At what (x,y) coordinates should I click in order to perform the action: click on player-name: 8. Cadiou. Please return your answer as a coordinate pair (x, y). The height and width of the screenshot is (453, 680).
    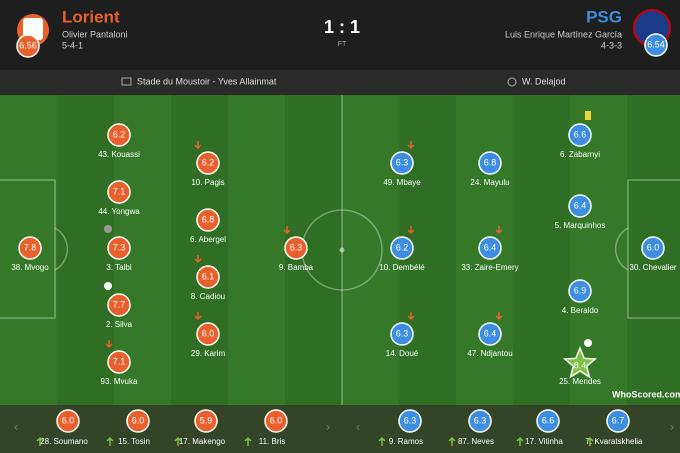
    Looking at the image, I should click on (208, 296).